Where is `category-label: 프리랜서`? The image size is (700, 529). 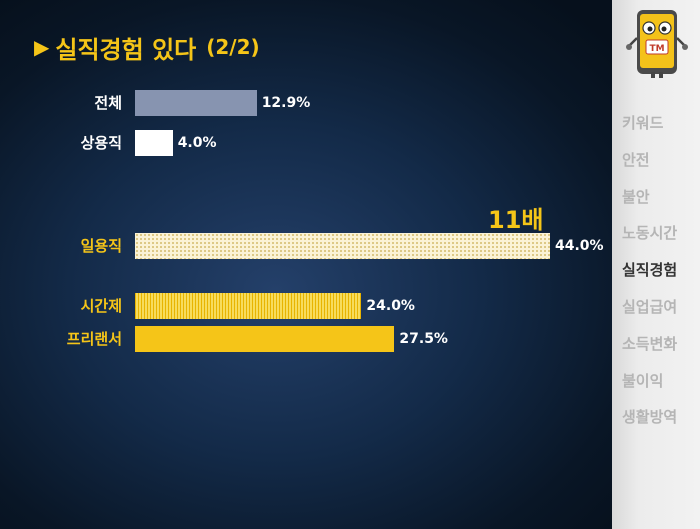
category-label: 프리랜서 is located at coordinates (94, 339).